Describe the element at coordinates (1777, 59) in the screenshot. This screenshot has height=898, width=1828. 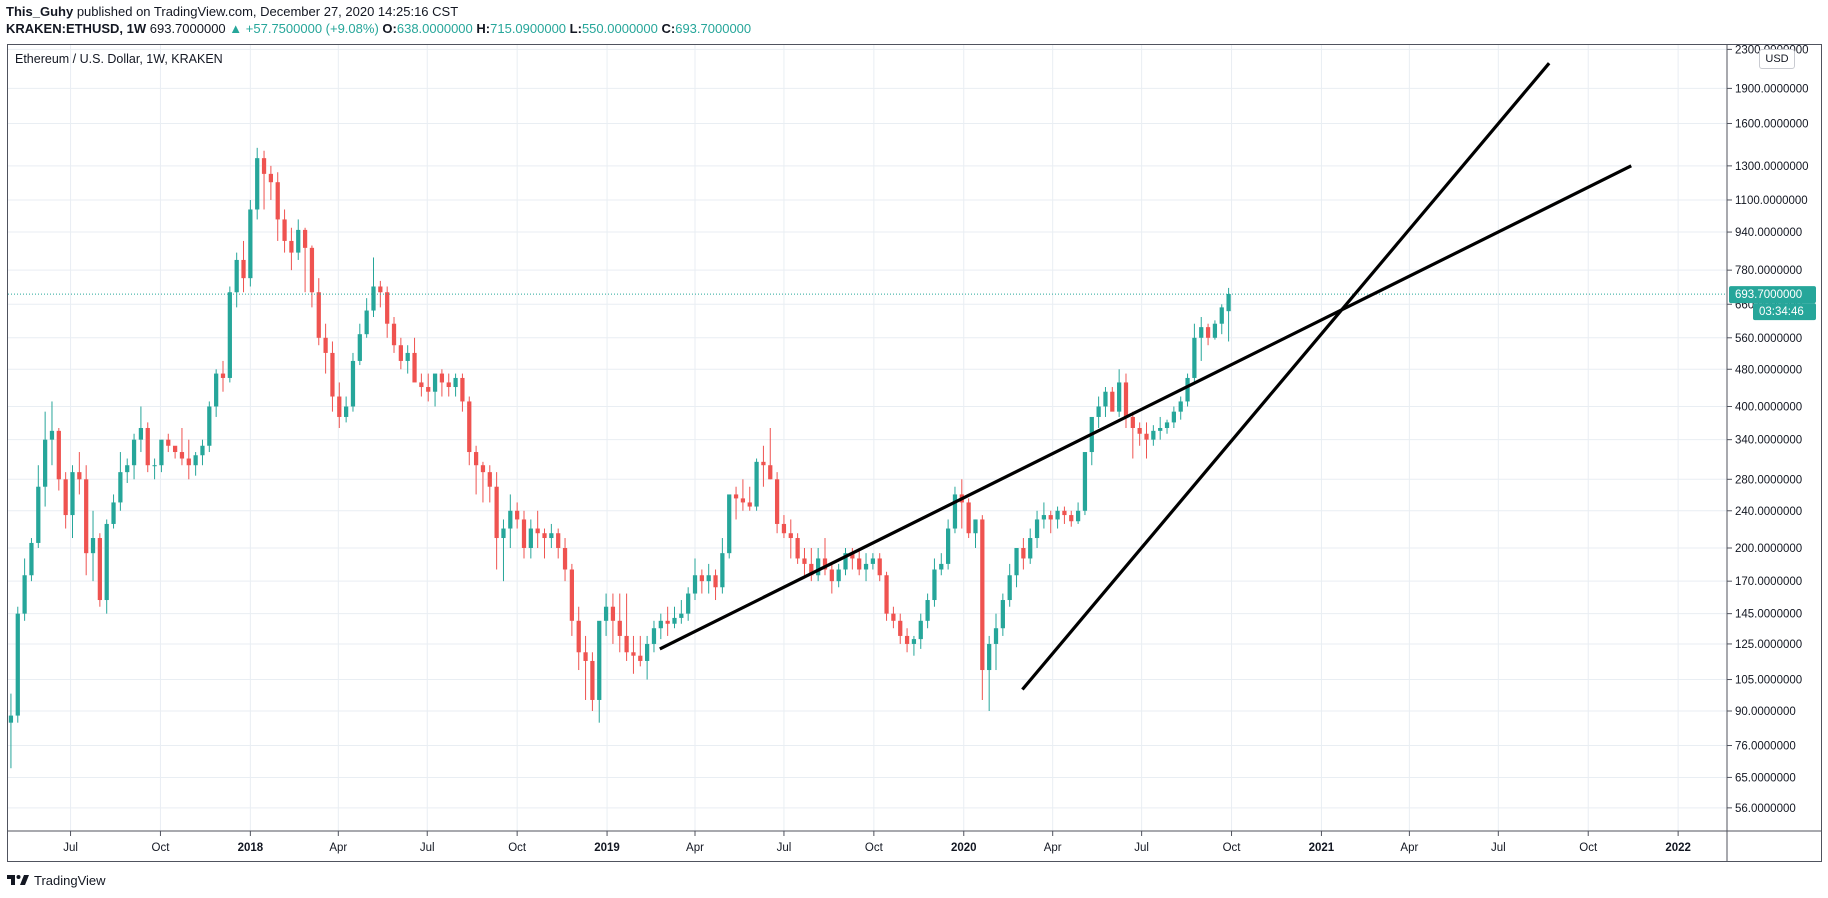
I see `currency-button: USD` at that location.